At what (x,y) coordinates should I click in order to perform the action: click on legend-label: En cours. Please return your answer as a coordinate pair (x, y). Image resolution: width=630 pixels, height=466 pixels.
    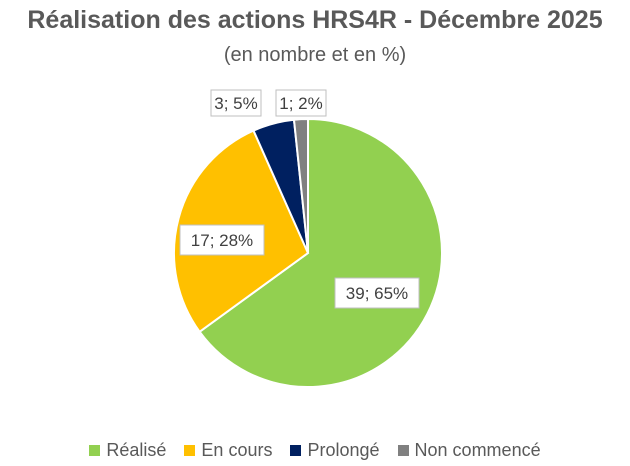
    Looking at the image, I should click on (237, 450).